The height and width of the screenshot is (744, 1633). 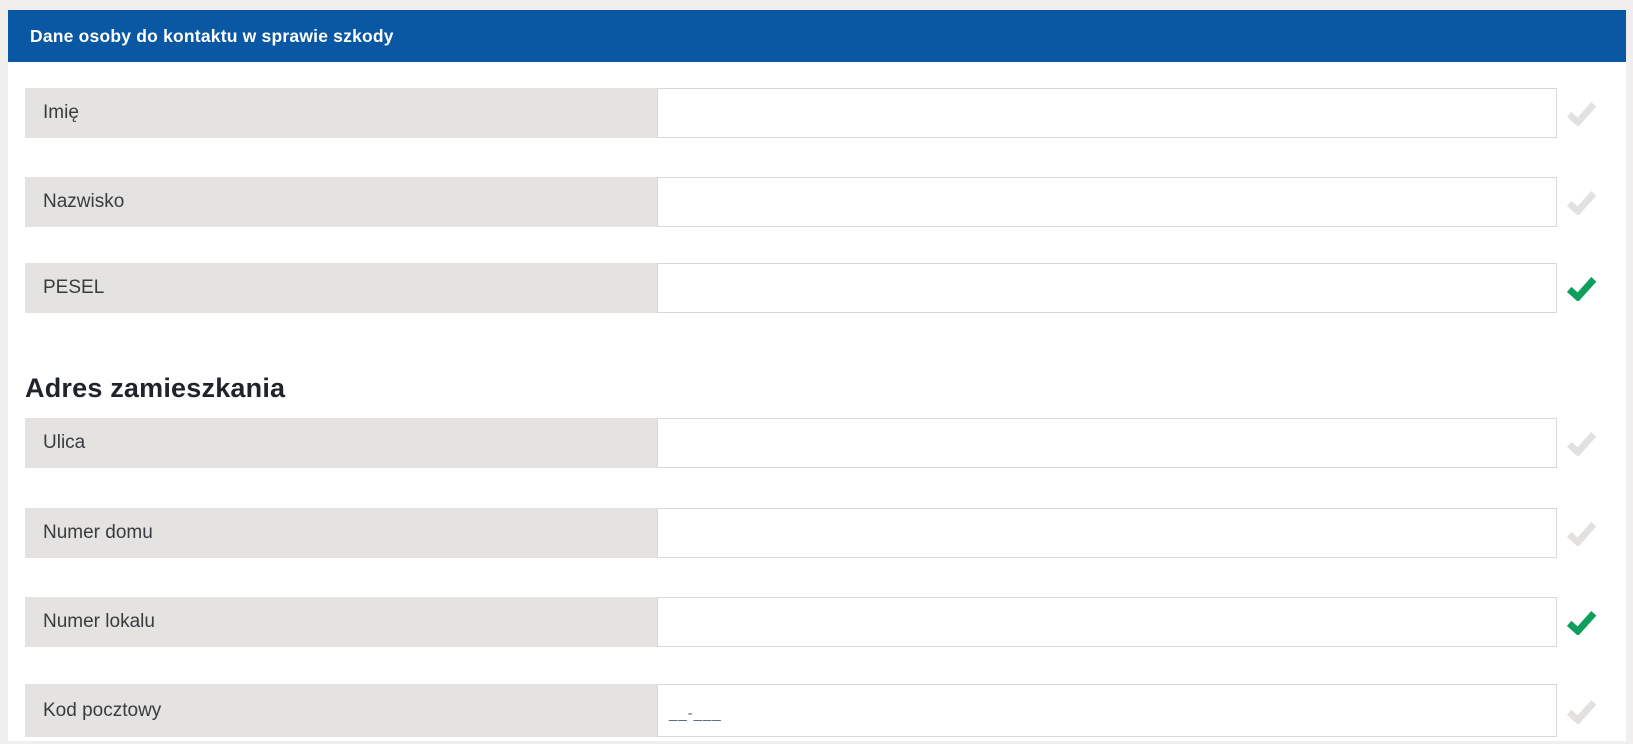 I want to click on section-header: Dane osoby do kontaktu w sprawie szkody, so click(x=817, y=36).